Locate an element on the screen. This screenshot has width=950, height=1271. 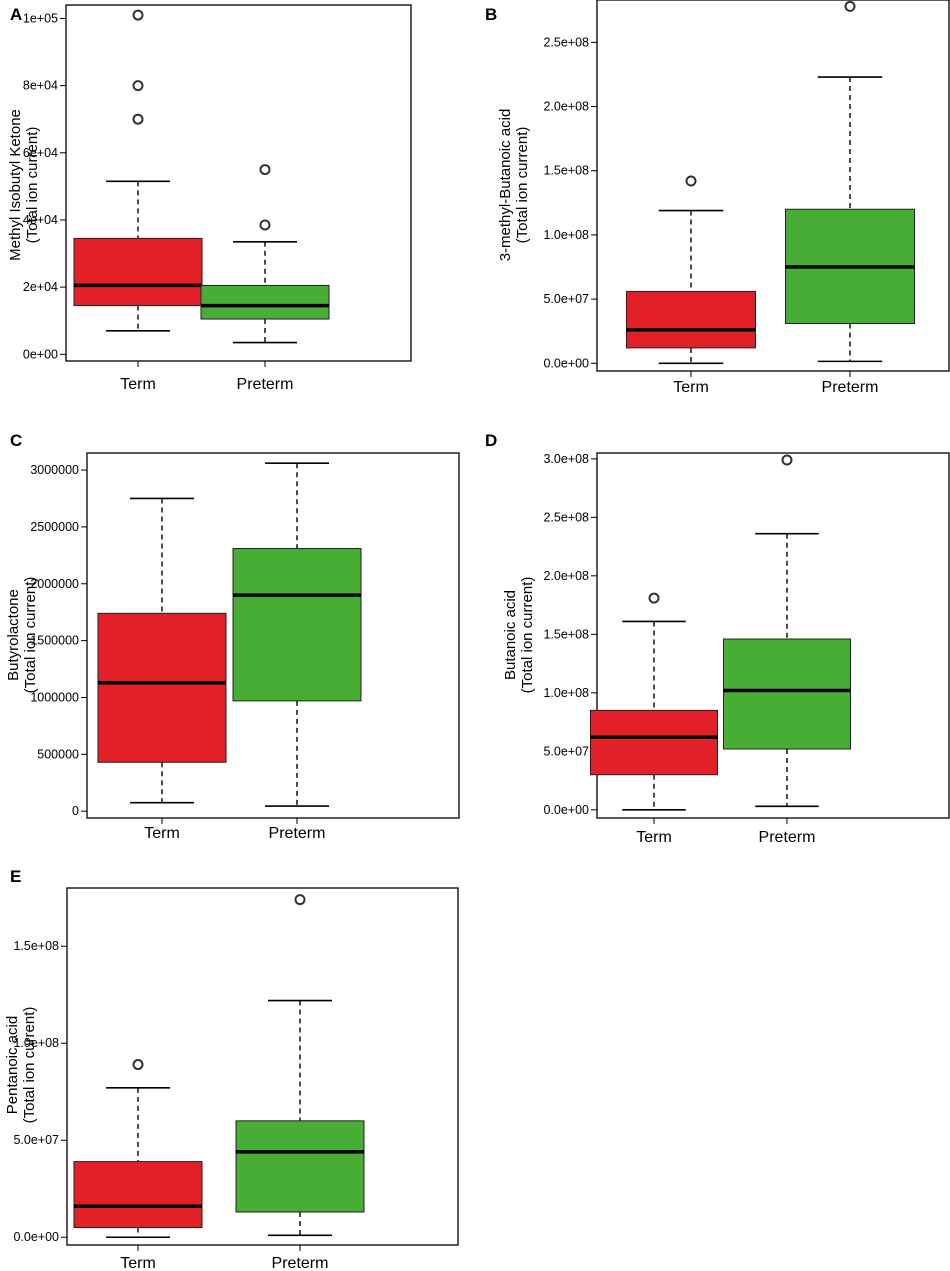
y-axis-label-line1: Butanoic acid is located at coordinates (510, 635).